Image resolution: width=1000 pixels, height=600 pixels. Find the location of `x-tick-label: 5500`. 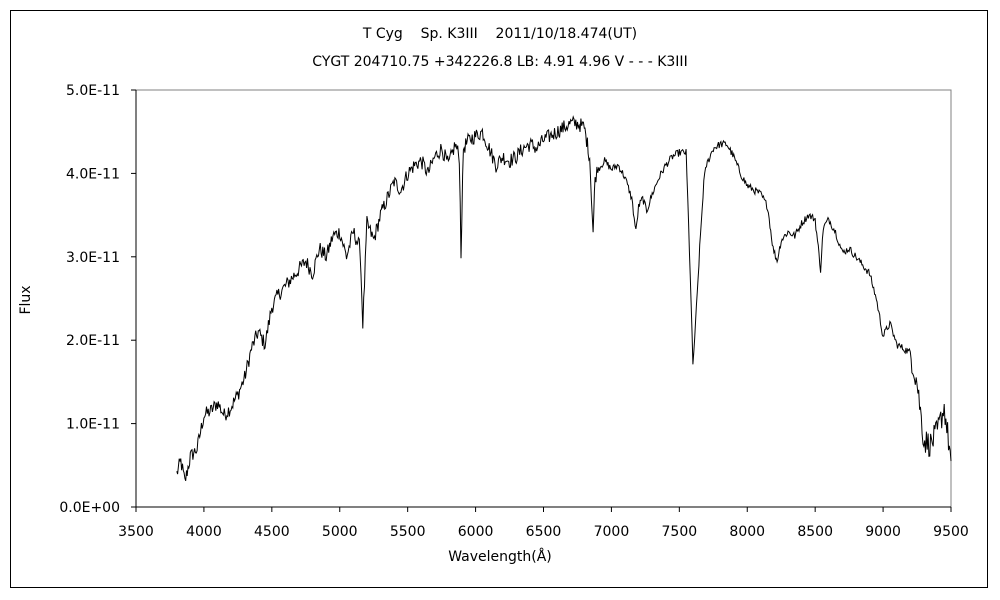

x-tick-label: 5500 is located at coordinates (408, 532).